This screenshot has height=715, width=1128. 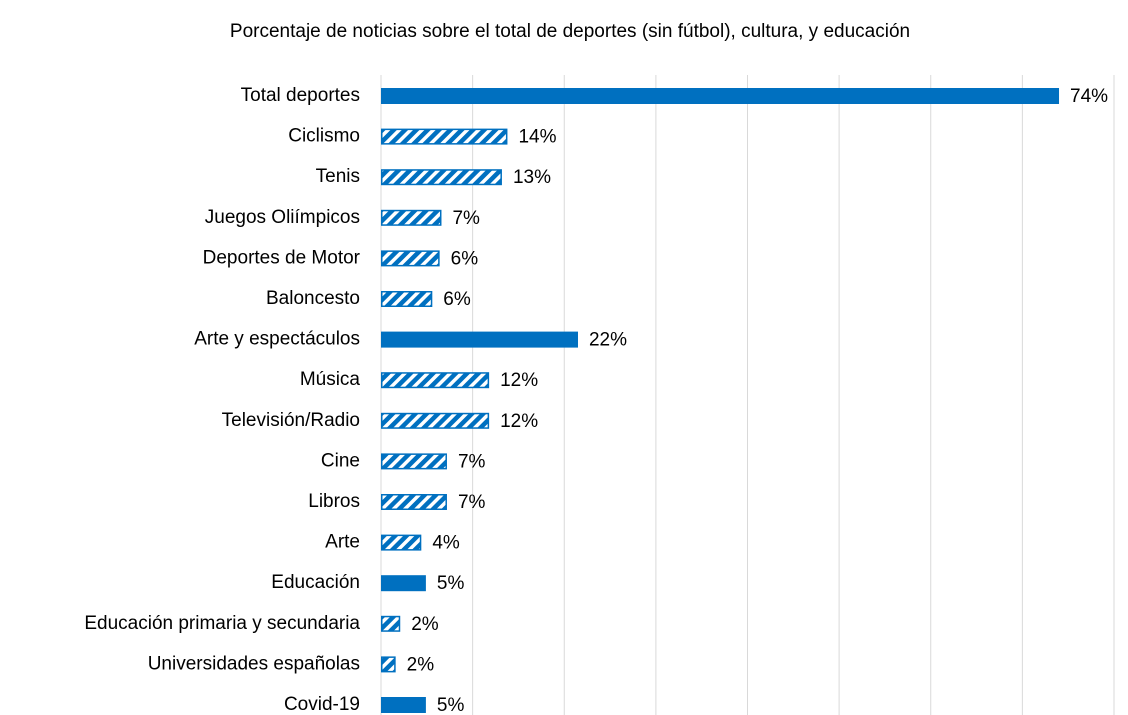 What do you see at coordinates (608, 340) in the screenshot?
I see `value-label: 22%` at bounding box center [608, 340].